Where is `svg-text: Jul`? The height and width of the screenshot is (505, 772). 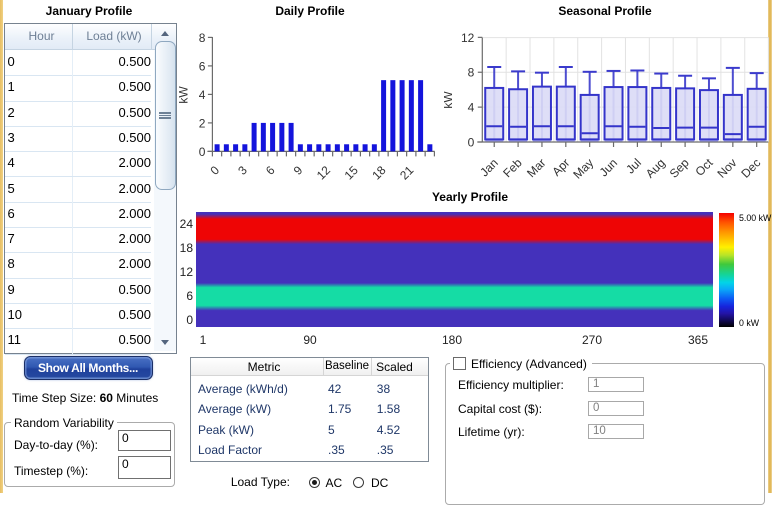
svg-text: Jul is located at coordinates (633, 166).